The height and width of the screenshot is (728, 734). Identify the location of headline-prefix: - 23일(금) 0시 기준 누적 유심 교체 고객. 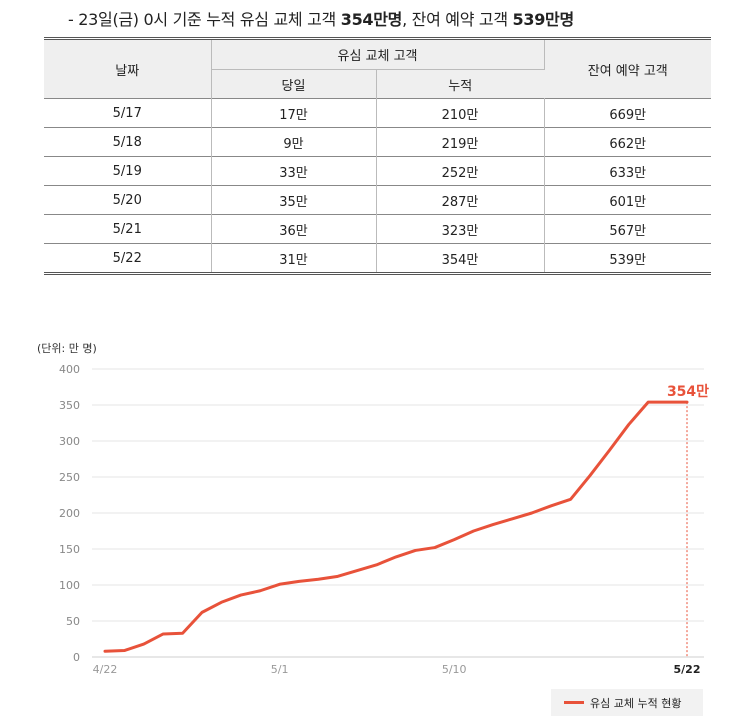
(204, 19).